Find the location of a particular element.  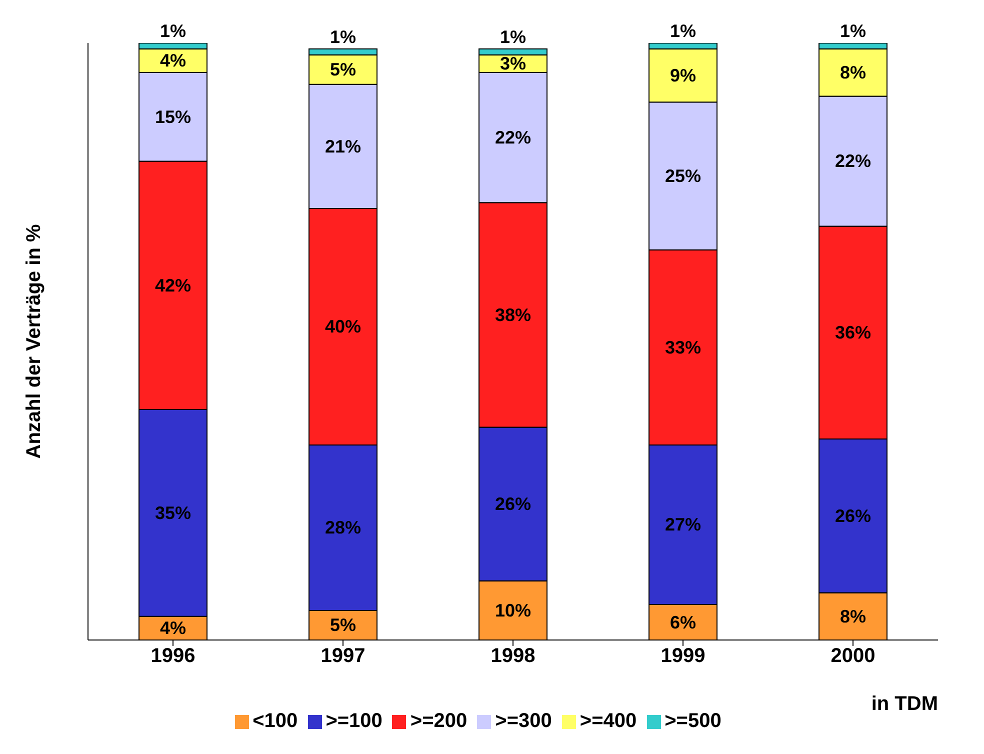

y-axis-title: Anzahl der Verträge in % is located at coordinates (34, 341).